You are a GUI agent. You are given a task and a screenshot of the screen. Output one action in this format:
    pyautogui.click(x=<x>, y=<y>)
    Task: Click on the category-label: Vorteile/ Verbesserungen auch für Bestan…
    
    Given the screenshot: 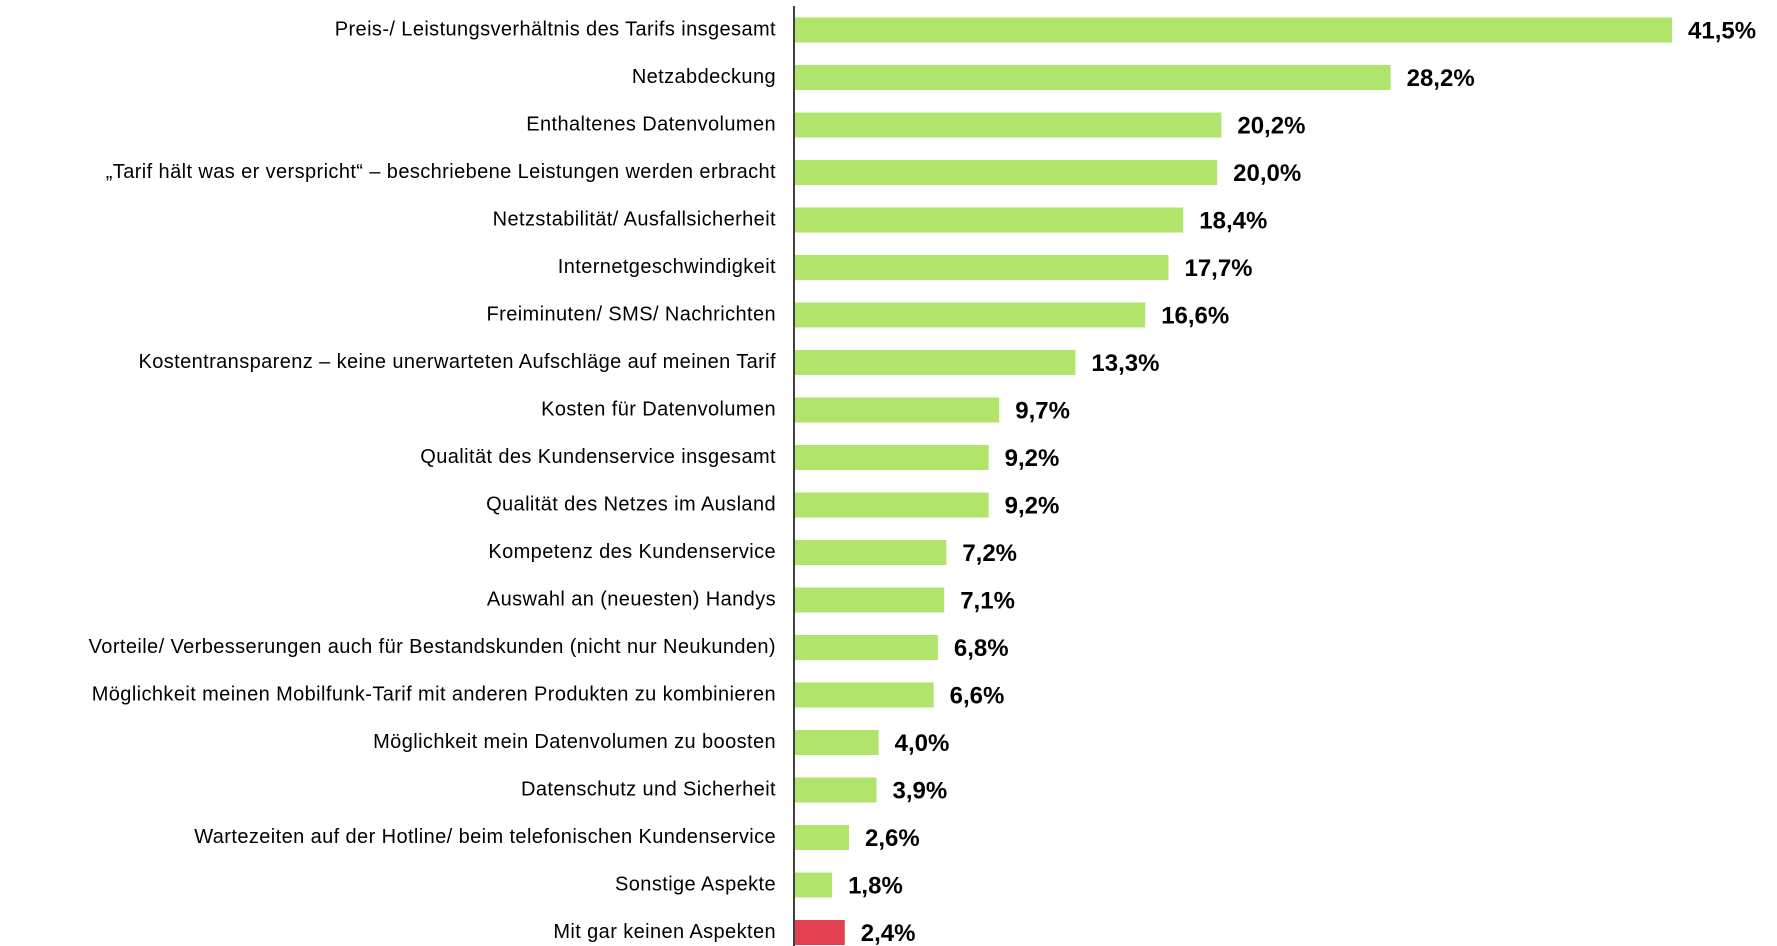 What is the action you would take?
    pyautogui.click(x=432, y=647)
    